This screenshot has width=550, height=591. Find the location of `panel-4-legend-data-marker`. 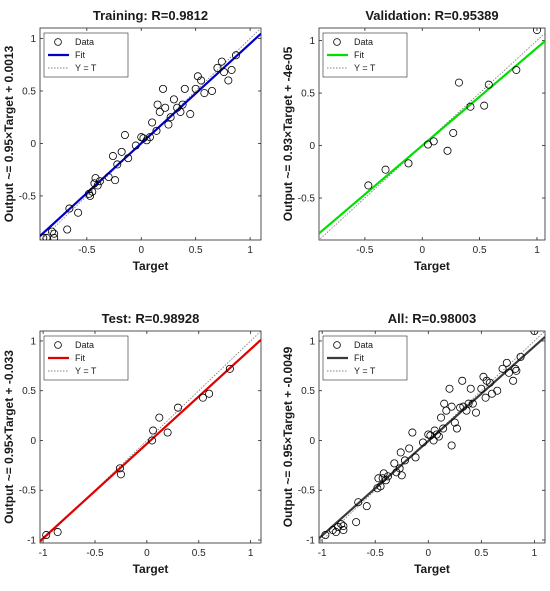

panel-4-legend-data-marker is located at coordinates (337, 345).